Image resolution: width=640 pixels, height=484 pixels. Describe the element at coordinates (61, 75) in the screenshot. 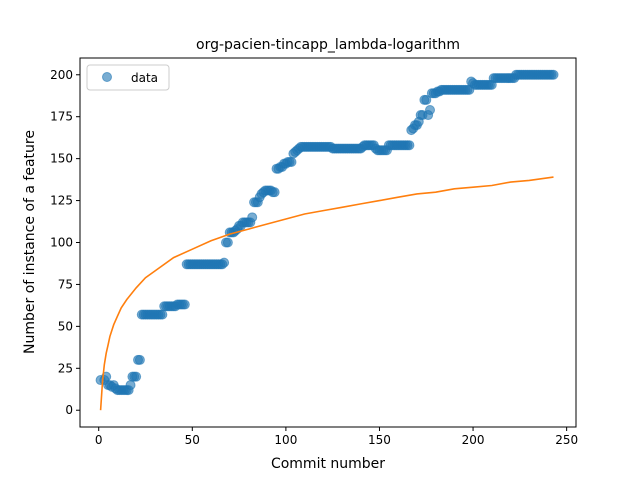

I see `y-tick-label: 200` at that location.